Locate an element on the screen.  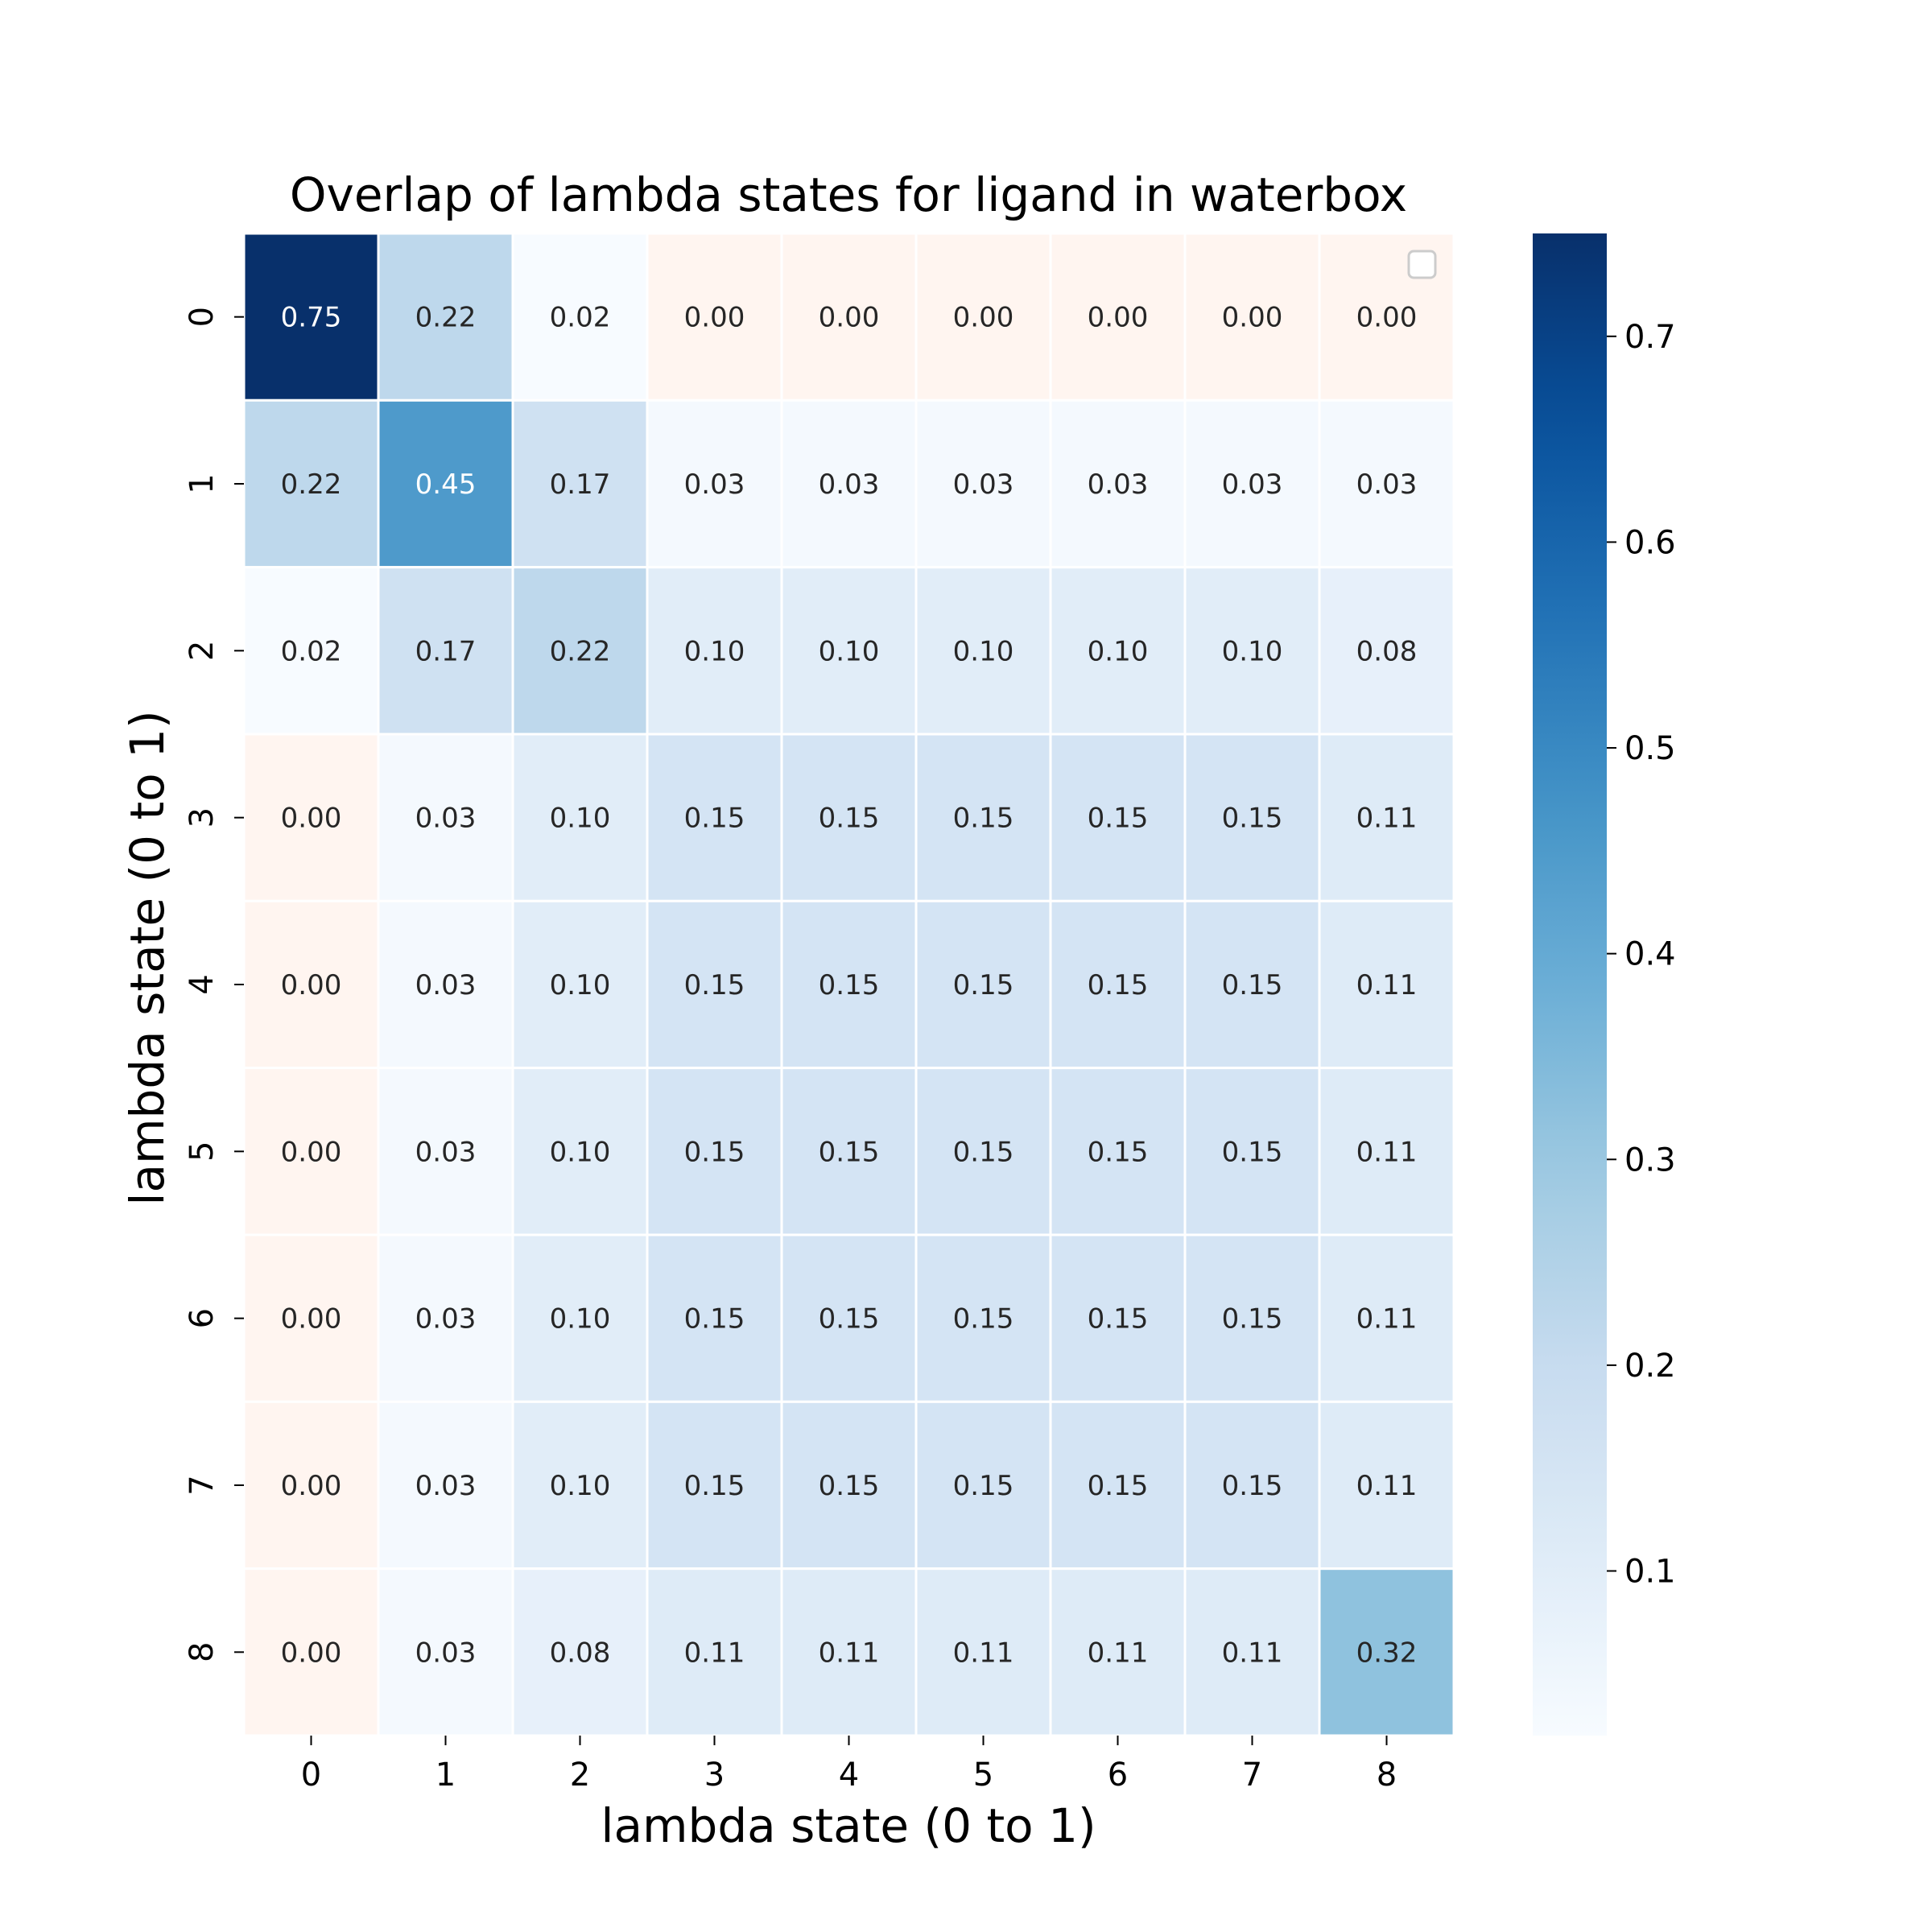
colorbar-tick-label: 0.2 is located at coordinates (1650, 1366).